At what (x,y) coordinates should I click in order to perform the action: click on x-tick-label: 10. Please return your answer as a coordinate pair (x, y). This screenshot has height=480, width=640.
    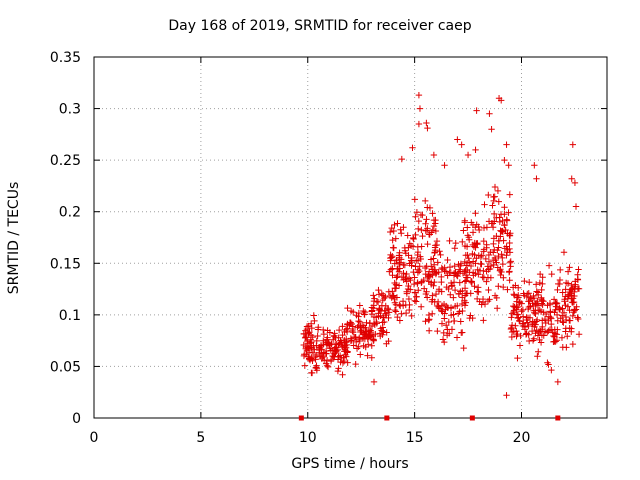
    Looking at the image, I should click on (308, 438).